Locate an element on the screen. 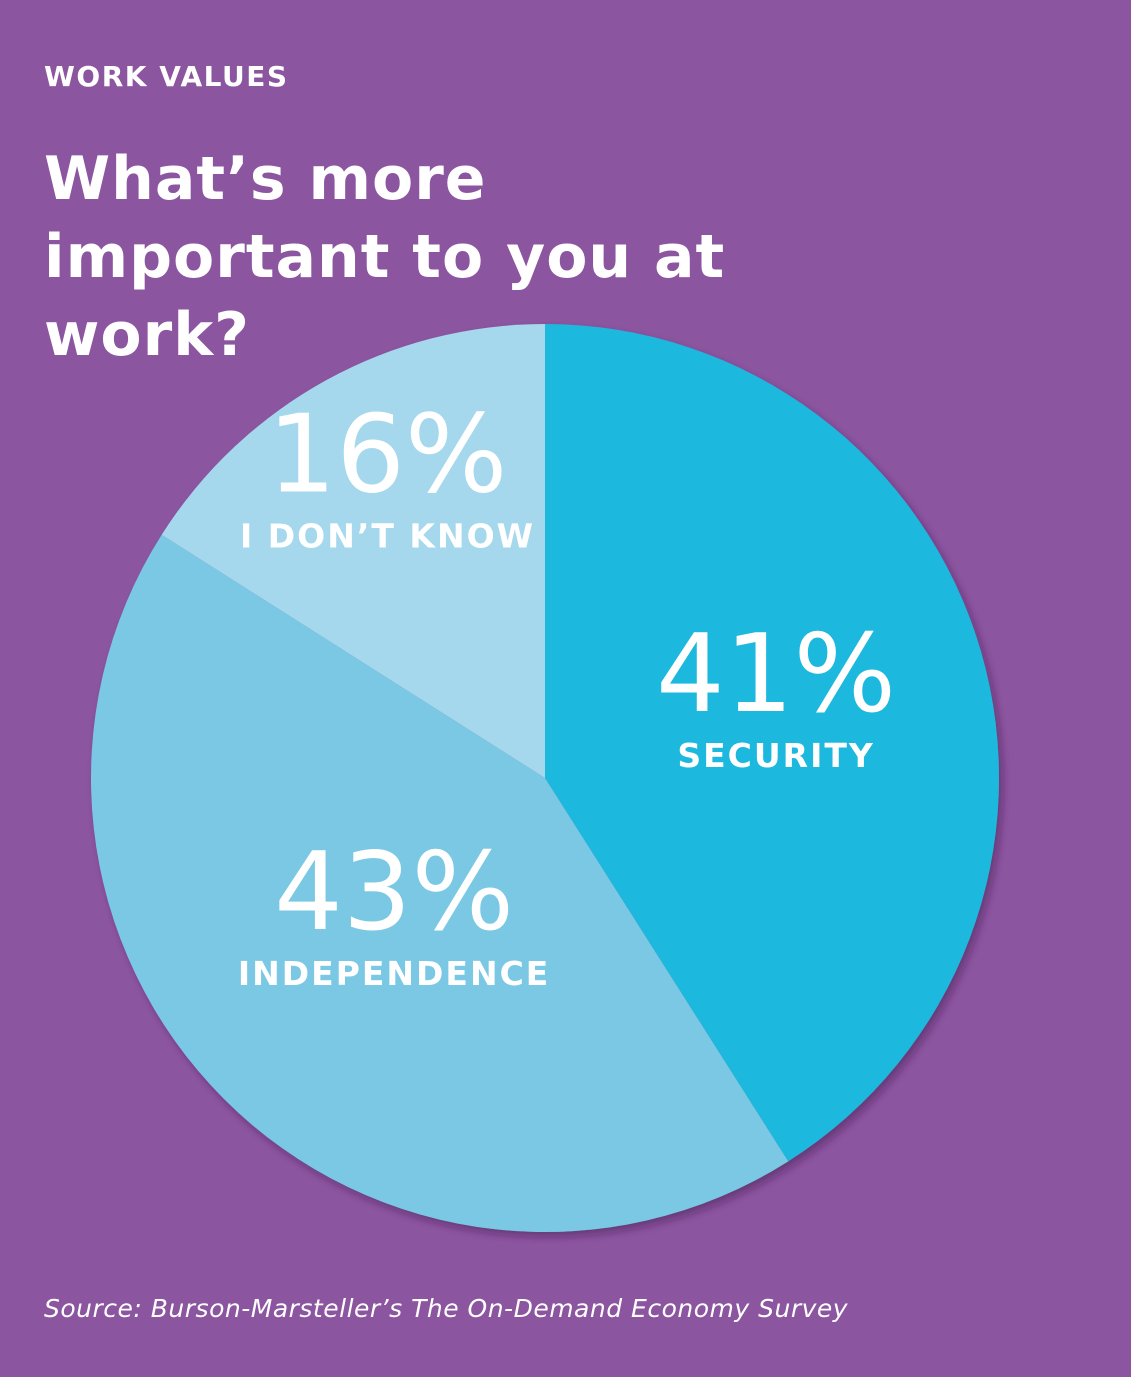 The height and width of the screenshot is (1377, 1131). value-label: 16% is located at coordinates (388, 455).